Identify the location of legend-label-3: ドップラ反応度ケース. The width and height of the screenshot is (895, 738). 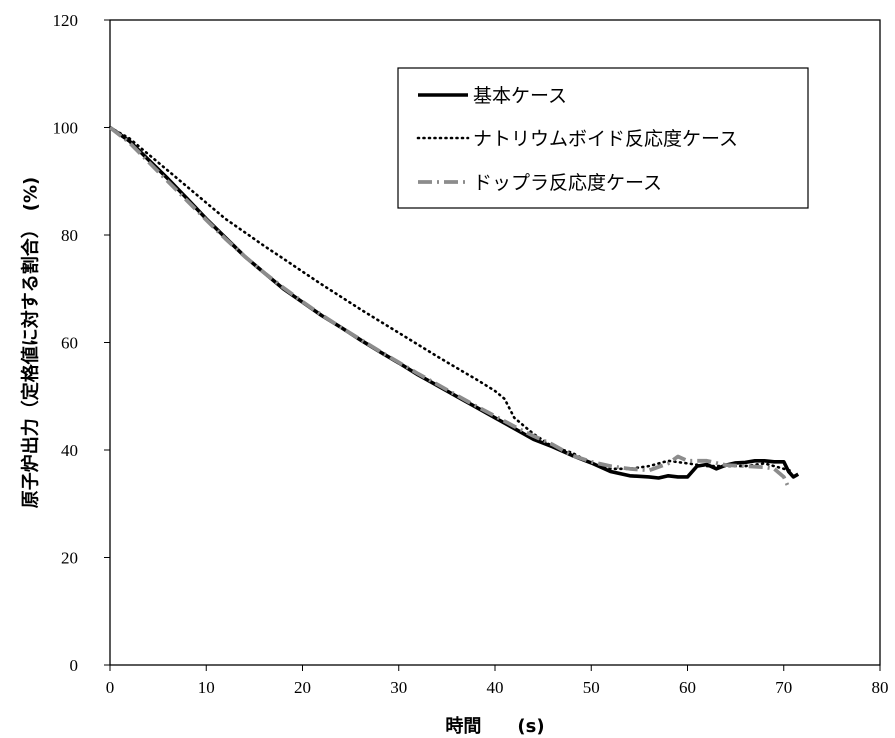
(567, 183).